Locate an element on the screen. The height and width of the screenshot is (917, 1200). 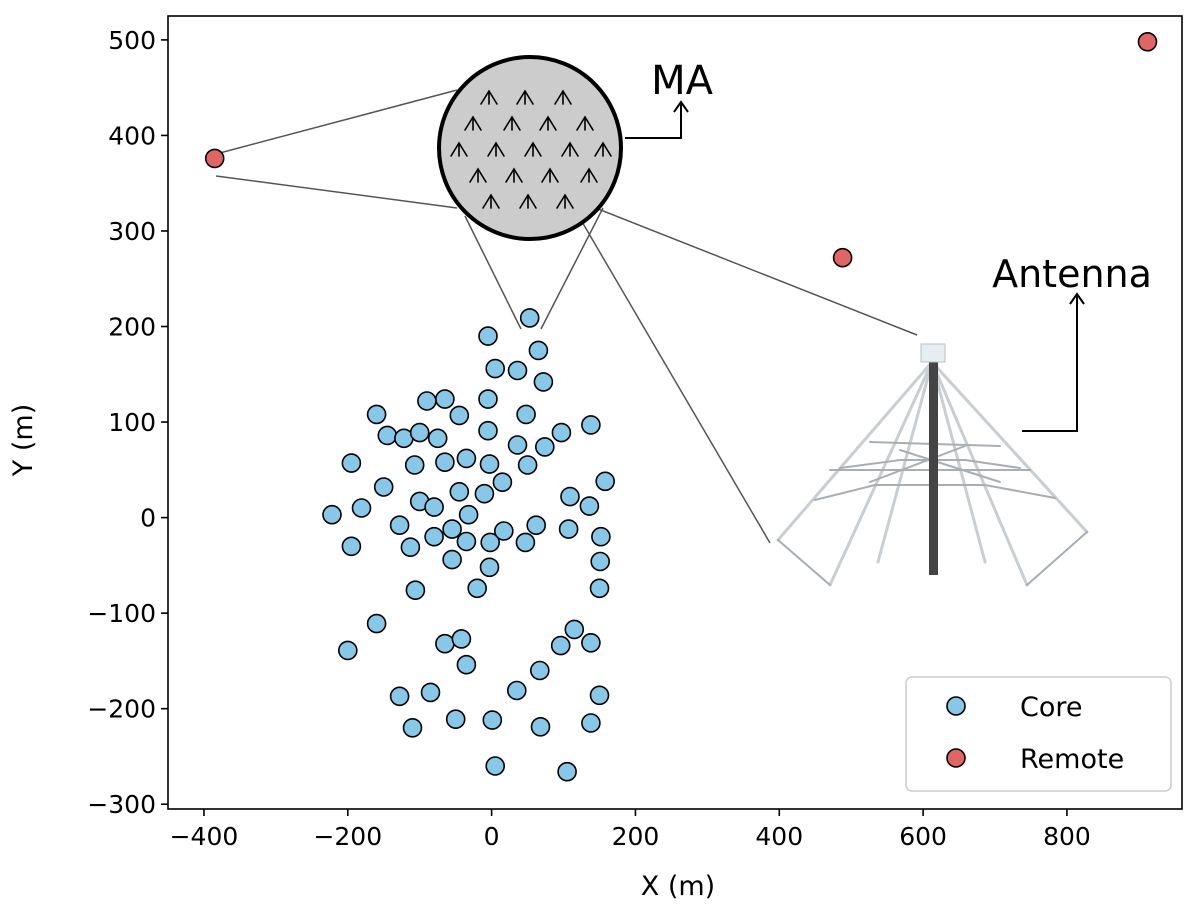
y-axis-title: Y (m) is located at coordinates (23, 440).